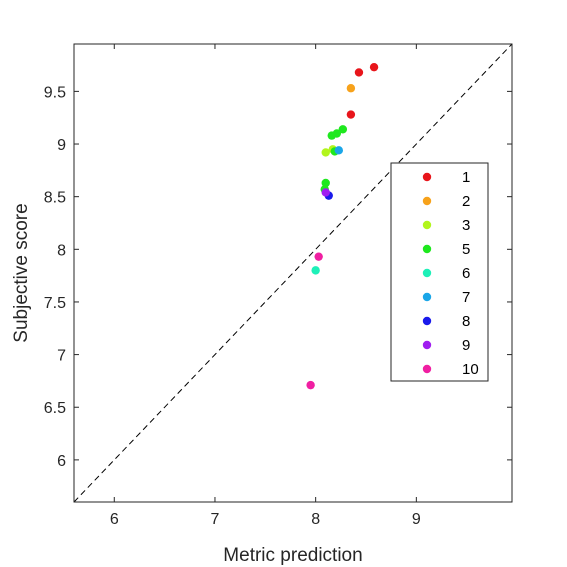 This screenshot has height=567, width=567. Describe the element at coordinates (466, 201) in the screenshot. I see `legend-label-2: 2` at that location.